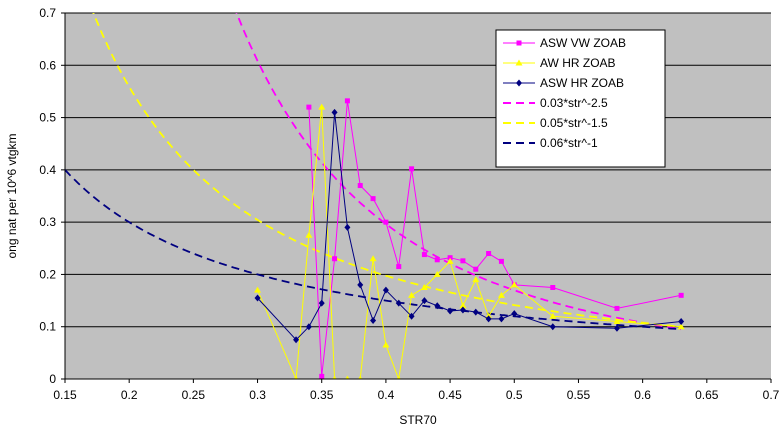 The width and height of the screenshot is (783, 436). I want to click on x-tick-label: 0.25, so click(194, 395).